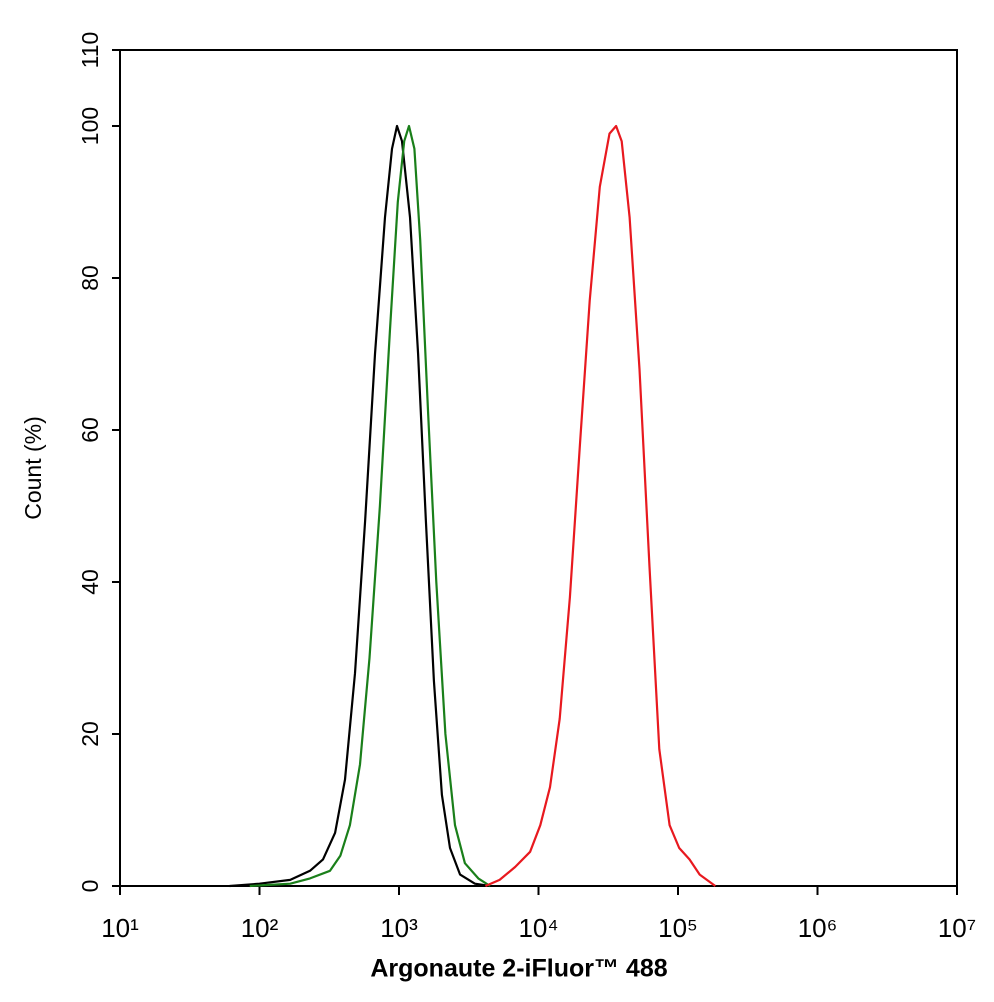 The height and width of the screenshot is (1002, 994). Describe the element at coordinates (957, 928) in the screenshot. I see `x-tick-label: 10⁷` at that location.